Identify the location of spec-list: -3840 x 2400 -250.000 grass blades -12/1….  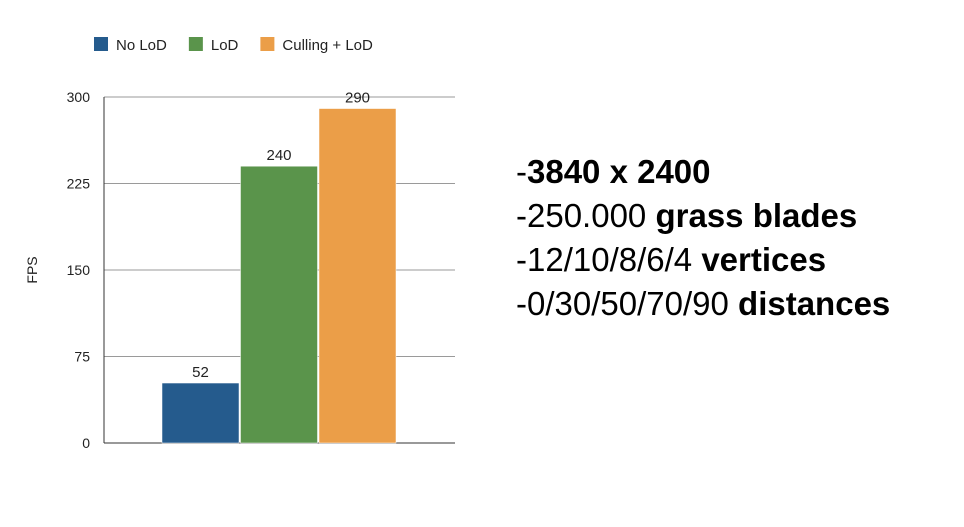
(703, 238).